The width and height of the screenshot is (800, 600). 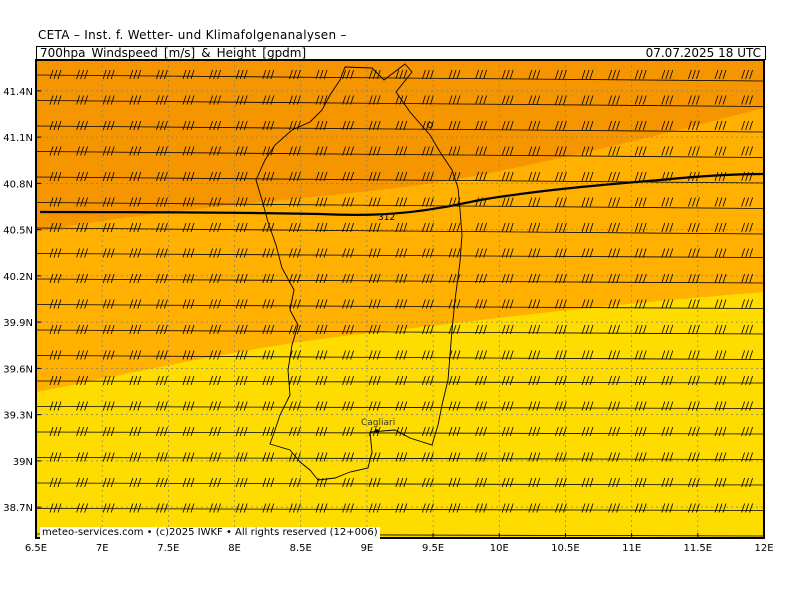 What do you see at coordinates (102, 548) in the screenshot?
I see `lon-tick-label: 7E` at bounding box center [102, 548].